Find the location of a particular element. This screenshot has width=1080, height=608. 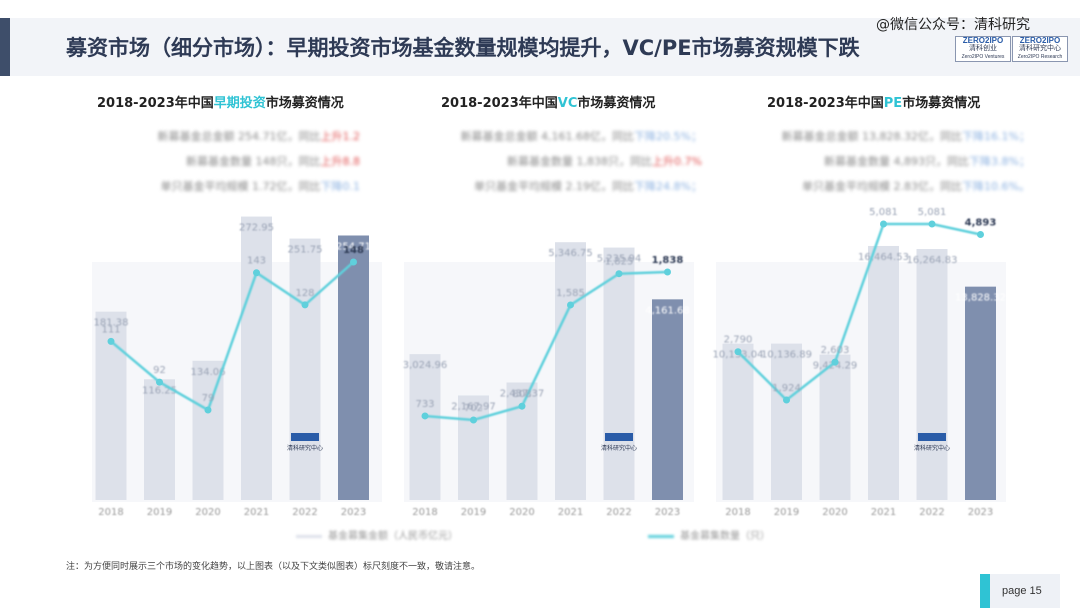

page-number: page 15 is located at coordinates (1022, 591).